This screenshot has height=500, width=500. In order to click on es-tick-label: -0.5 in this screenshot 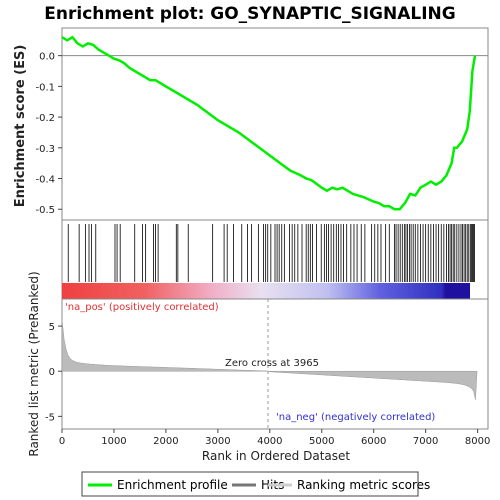, I will do `click(45, 210)`.